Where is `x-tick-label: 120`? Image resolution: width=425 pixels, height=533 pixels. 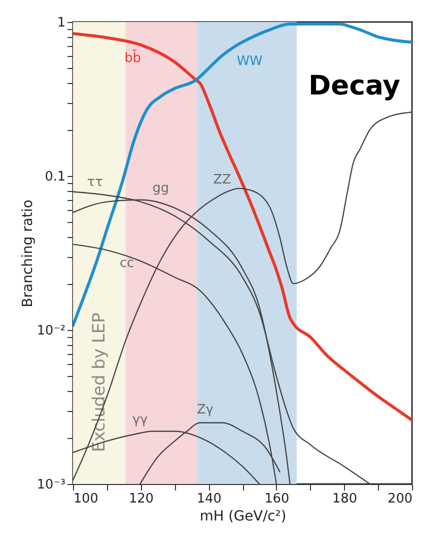
x-tick-label: 120 is located at coordinates (141, 499).